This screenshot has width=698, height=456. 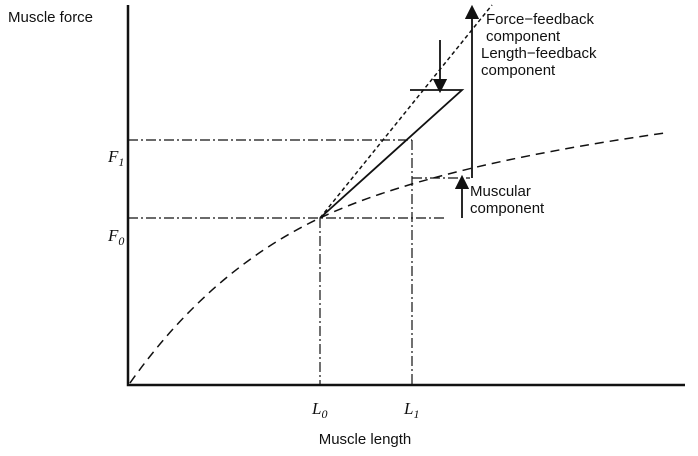 I want to click on force-feedback-line, so click(x=406, y=111).